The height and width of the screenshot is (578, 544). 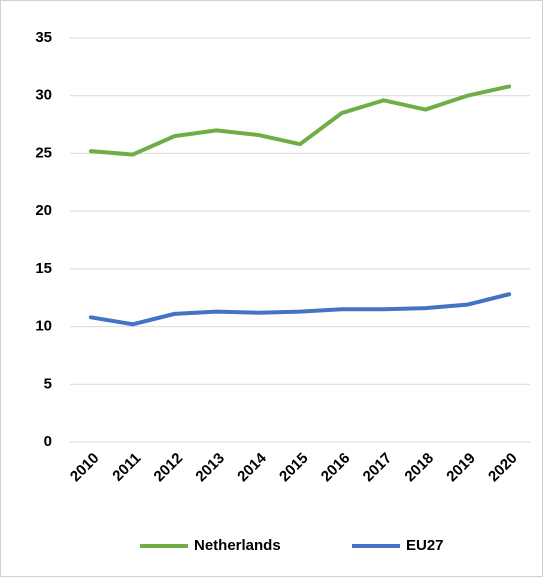 What do you see at coordinates (43, 95) in the screenshot?
I see `y-tick-label: 30` at bounding box center [43, 95].